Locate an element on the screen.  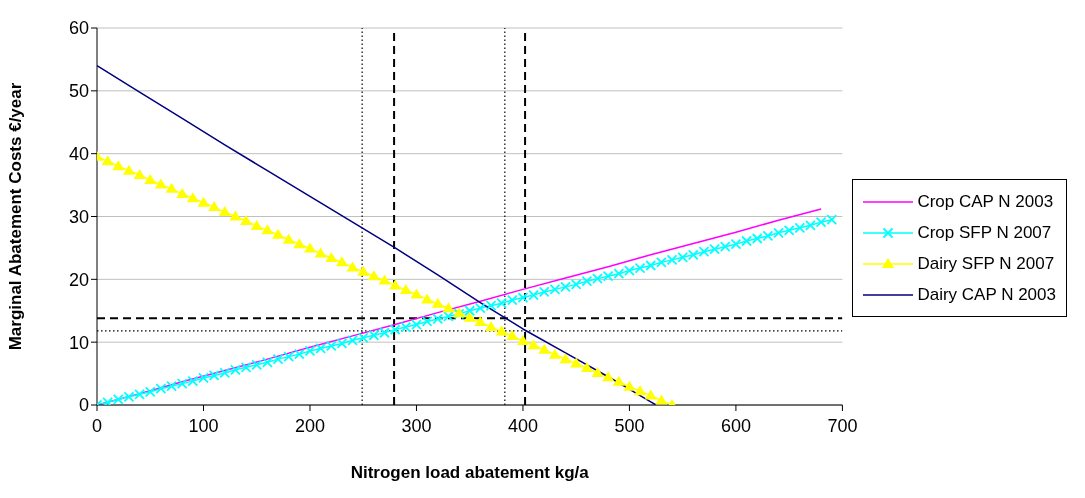
x-tick-label: 0 is located at coordinates (97, 425).